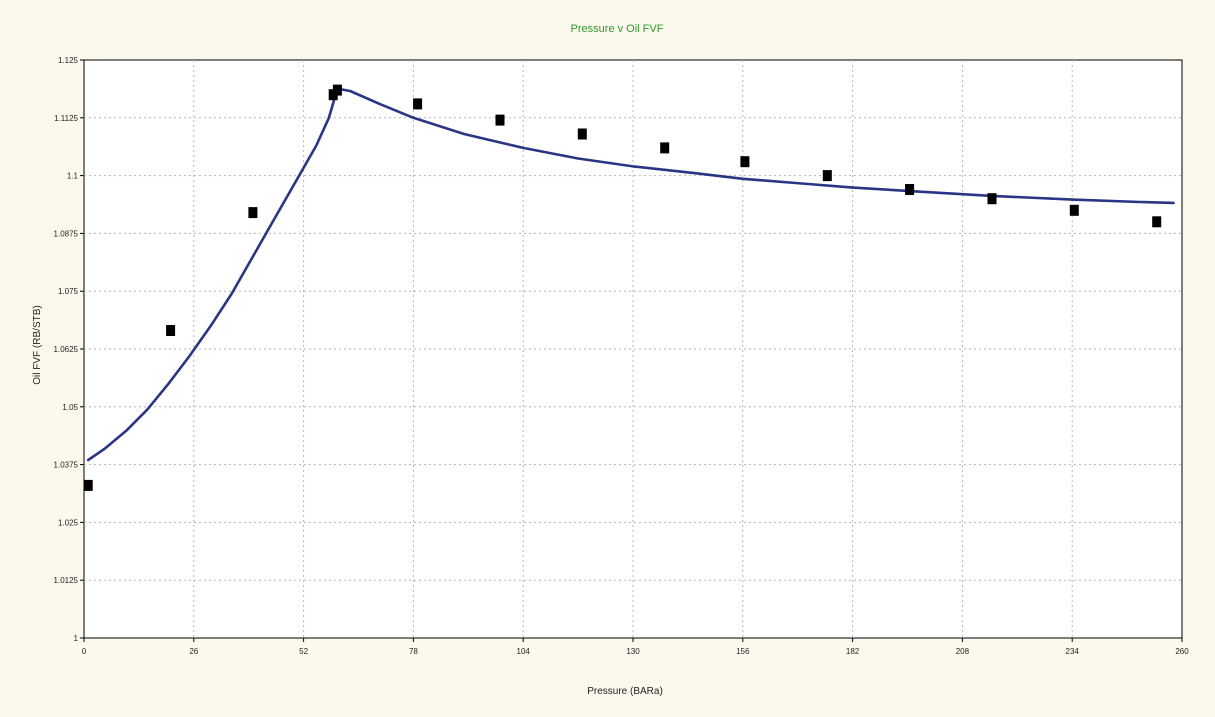  What do you see at coordinates (413, 651) in the screenshot?
I see `x-tick-label: 78` at bounding box center [413, 651].